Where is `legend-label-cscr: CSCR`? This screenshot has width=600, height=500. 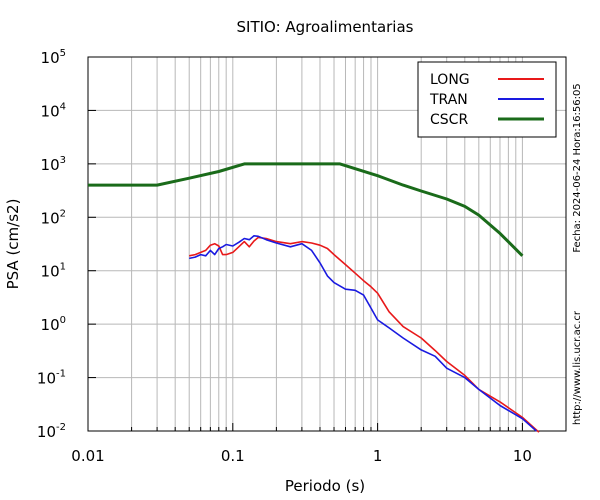
legend-label-cscr: CSCR is located at coordinates (449, 120).